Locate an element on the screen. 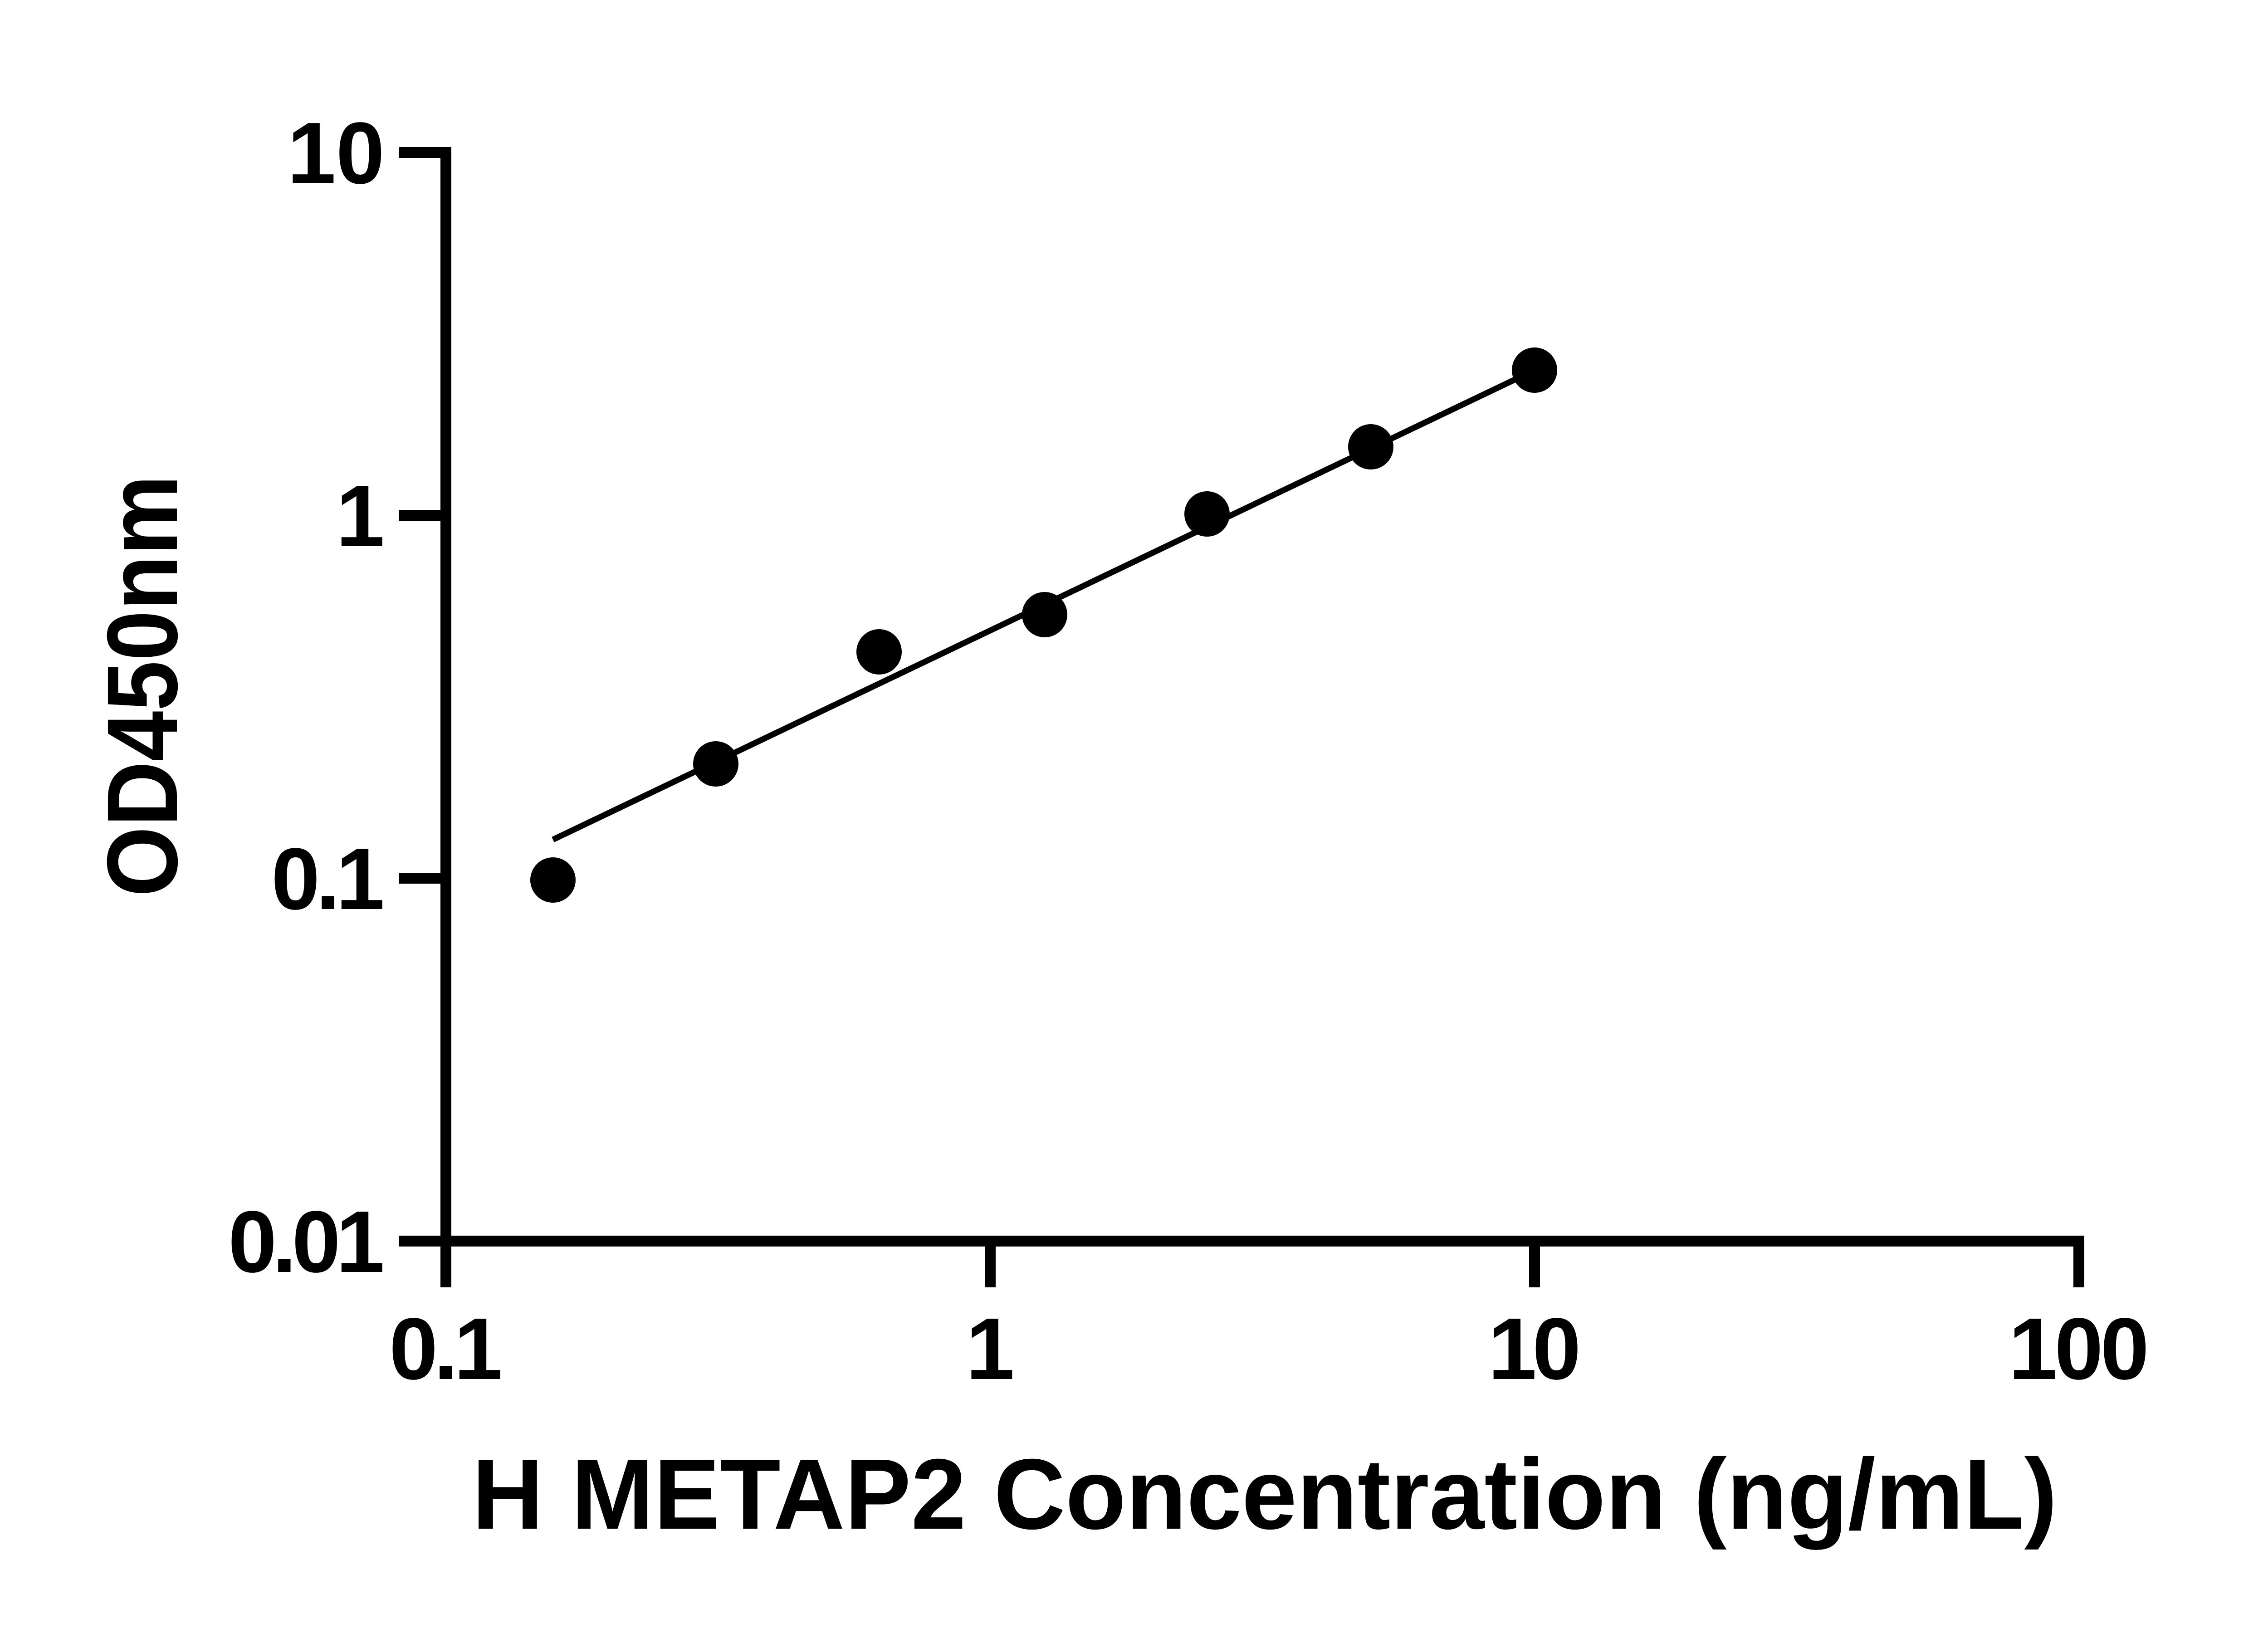 Image resolution: width=2268 pixels, height=1633 pixels. svg-text: 100 is located at coordinates (2079, 1349).